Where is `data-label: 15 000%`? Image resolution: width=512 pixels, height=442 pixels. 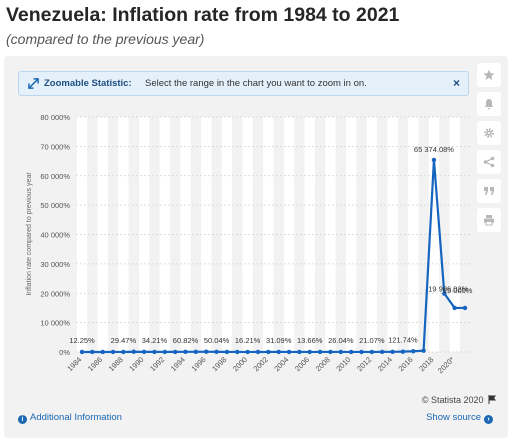
data-label: 15 000% is located at coordinates (458, 290).